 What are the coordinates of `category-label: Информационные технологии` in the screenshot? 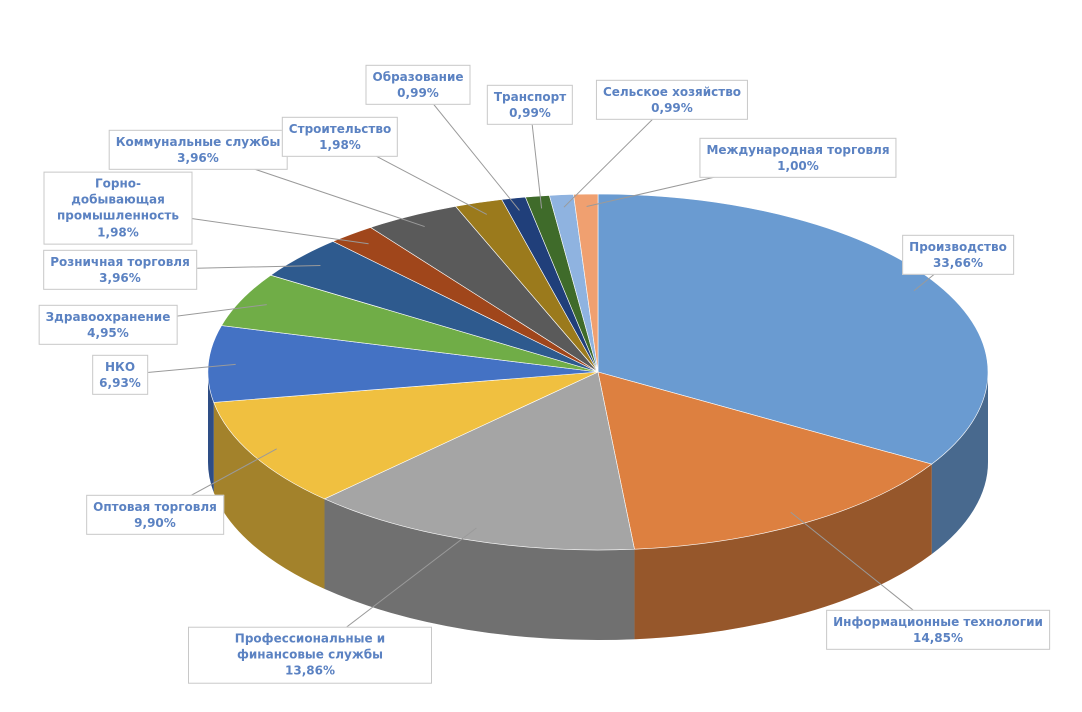 It's located at (938, 621).